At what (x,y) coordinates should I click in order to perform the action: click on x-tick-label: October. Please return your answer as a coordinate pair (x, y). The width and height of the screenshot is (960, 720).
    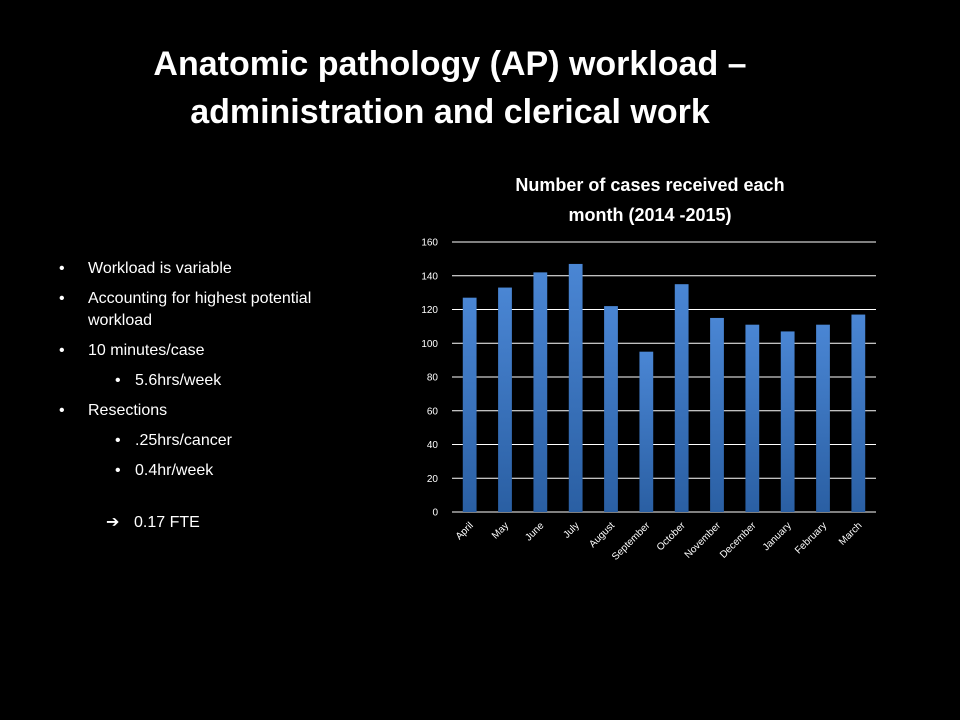
    Looking at the image, I should click on (671, 536).